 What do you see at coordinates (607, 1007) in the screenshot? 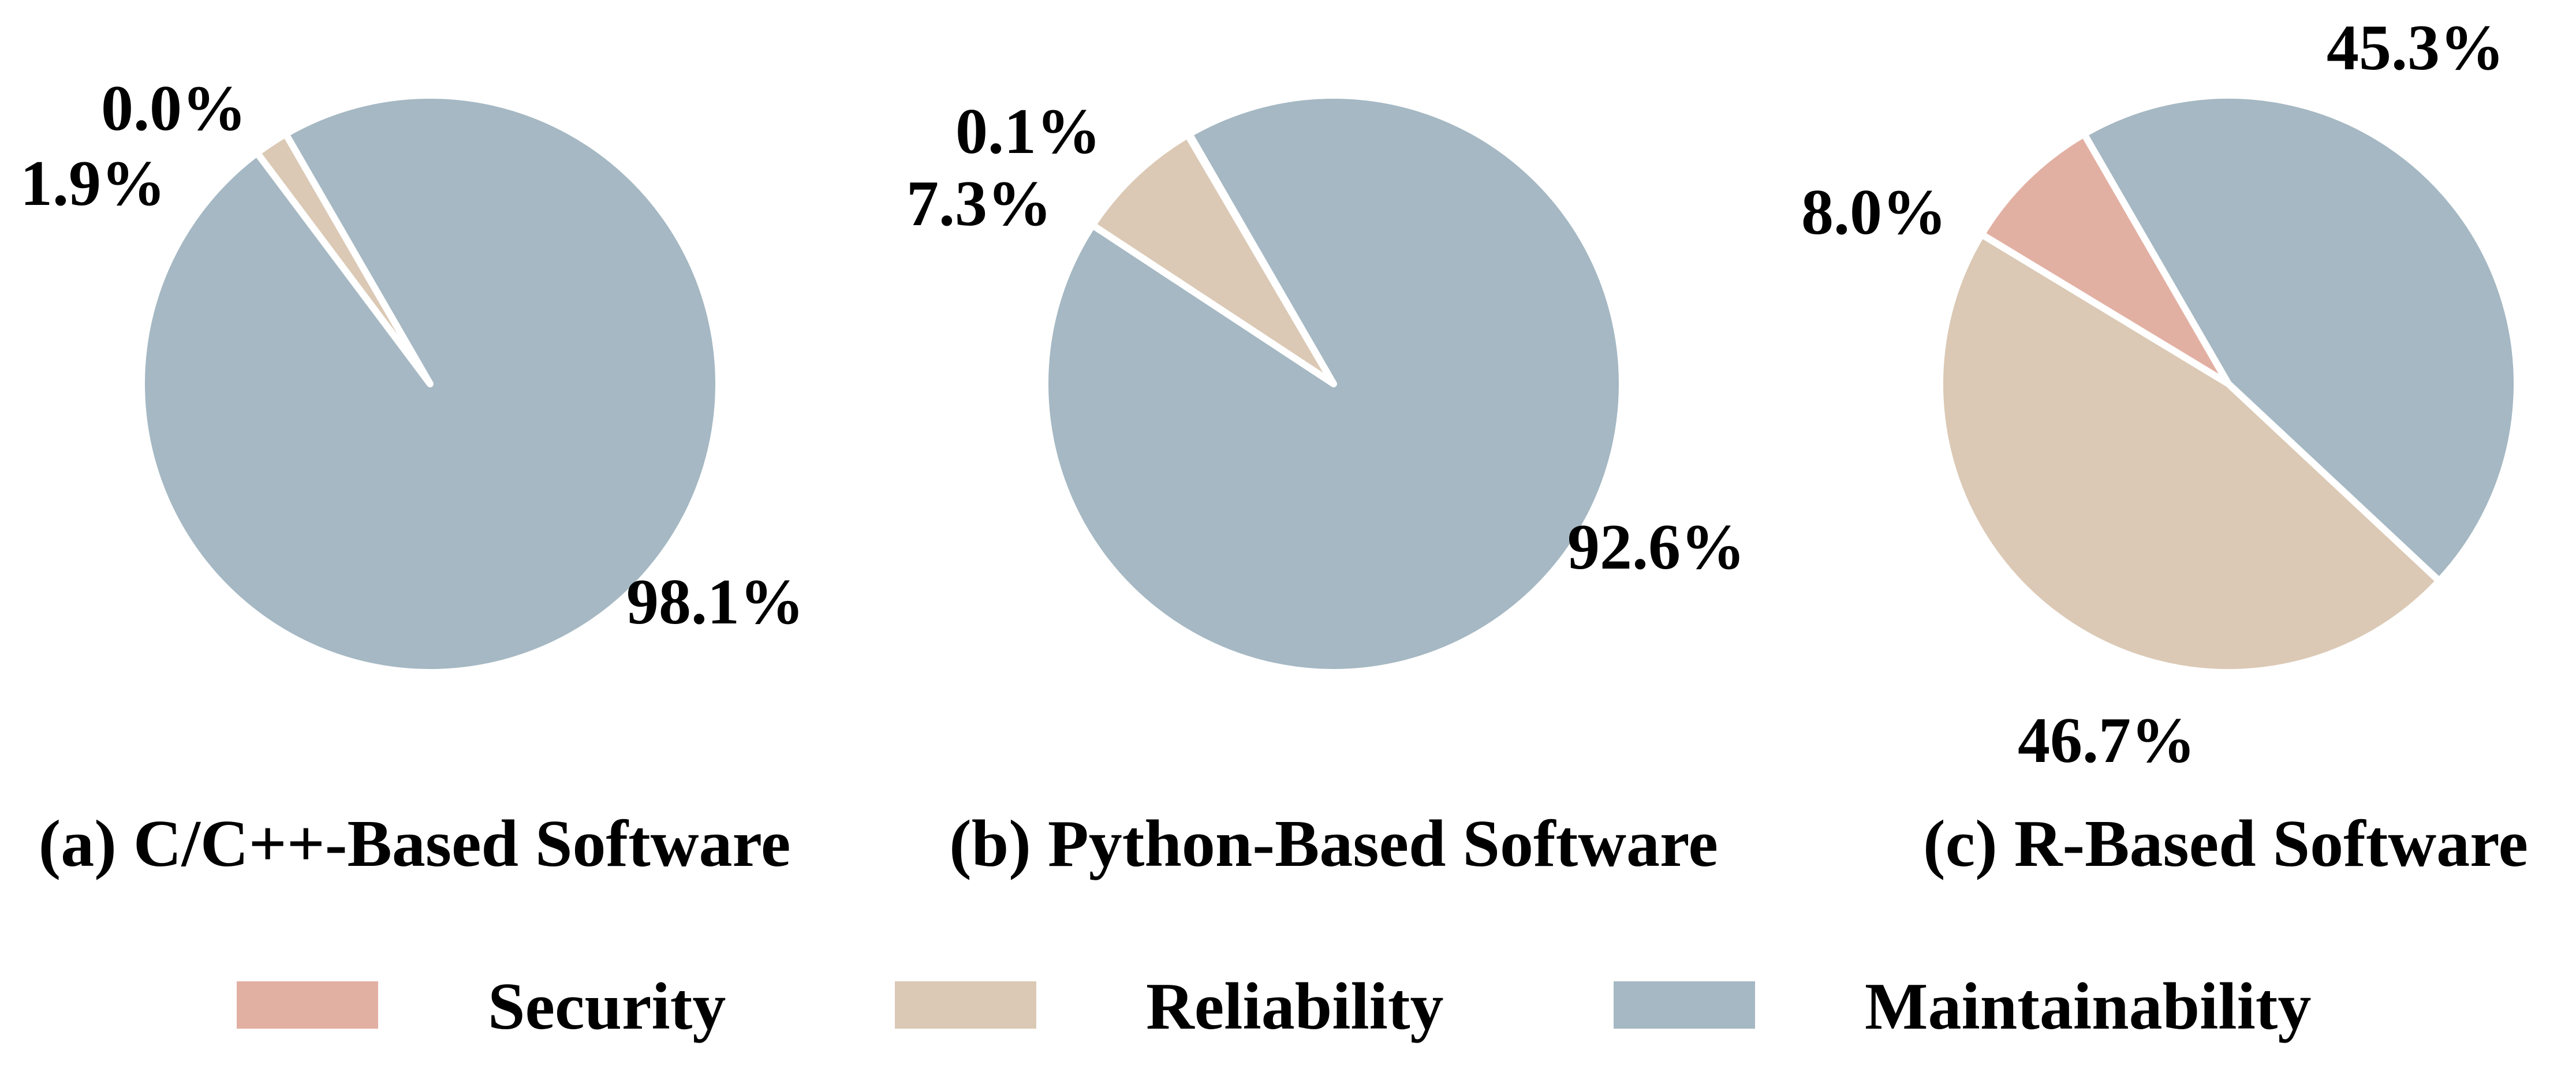
I see `legend-label-security: Security` at bounding box center [607, 1007].